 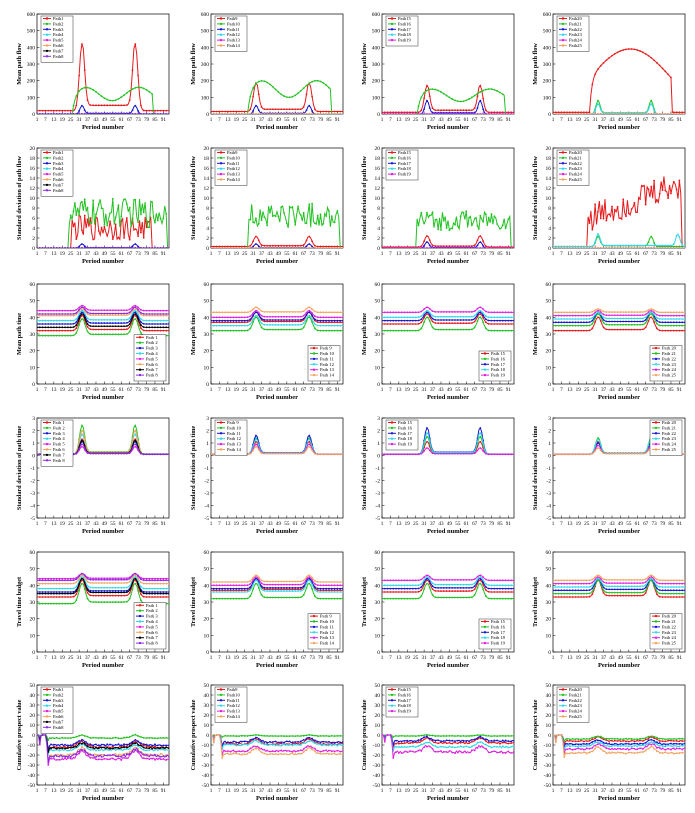 I want to click on series-group, so click(x=103, y=78).